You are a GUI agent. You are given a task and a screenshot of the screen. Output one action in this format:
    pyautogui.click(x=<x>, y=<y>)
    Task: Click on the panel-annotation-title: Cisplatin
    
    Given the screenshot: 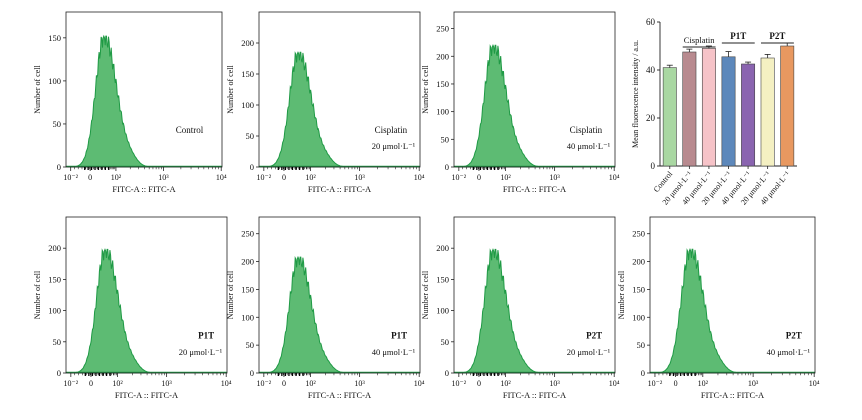 What is the action you would take?
    pyautogui.click(x=586, y=130)
    